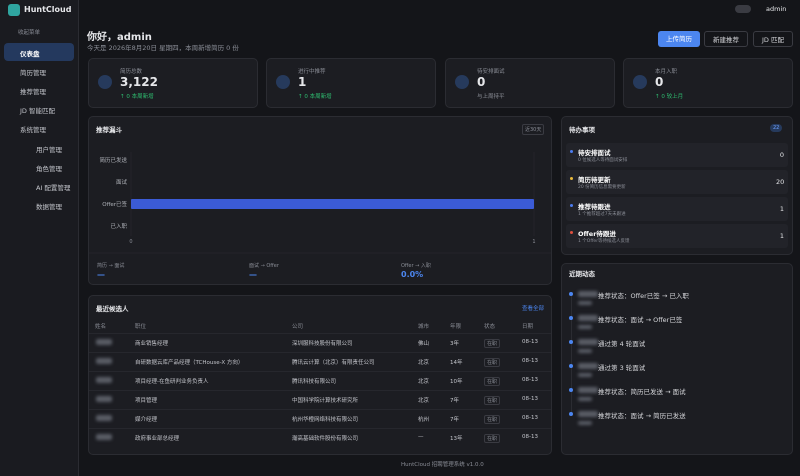  What do you see at coordinates (189, 363) in the screenshot?
I see `table-cell: 自研数据云库产品经理（TCHouse-X 方向）` at bounding box center [189, 363].